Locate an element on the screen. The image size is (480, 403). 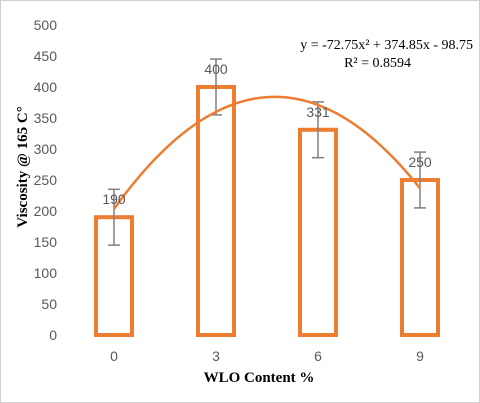
y-tick-label: 150 is located at coordinates (46, 242).